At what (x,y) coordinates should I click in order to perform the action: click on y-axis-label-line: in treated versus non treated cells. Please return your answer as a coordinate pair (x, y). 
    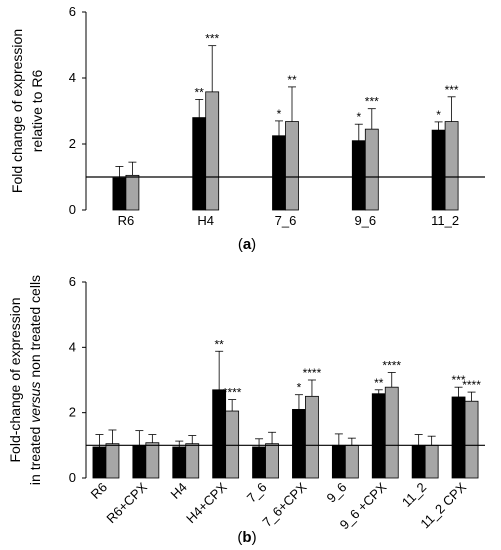
    Looking at the image, I should click on (35, 380).